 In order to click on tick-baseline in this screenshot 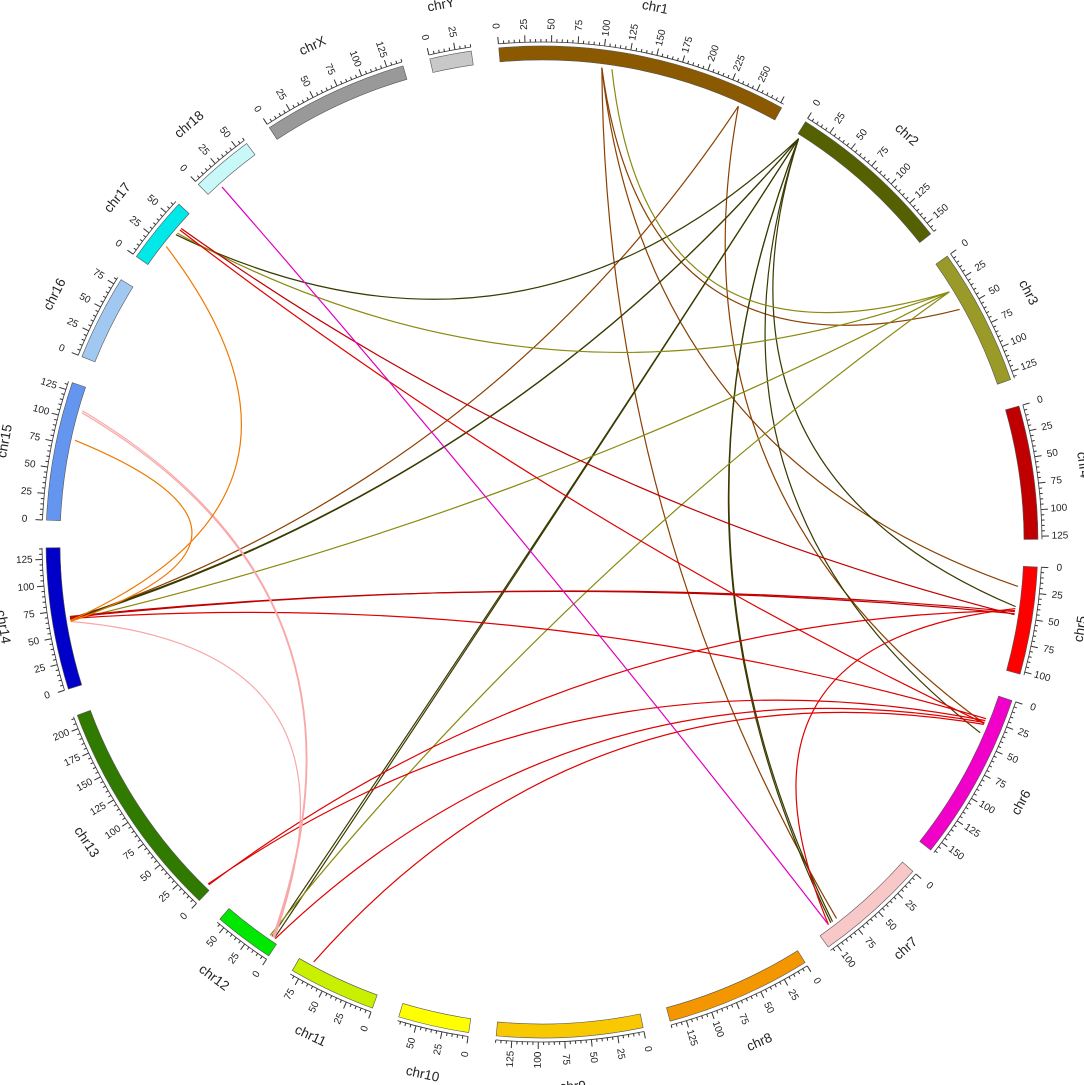, I will do `click(873, 912)`.